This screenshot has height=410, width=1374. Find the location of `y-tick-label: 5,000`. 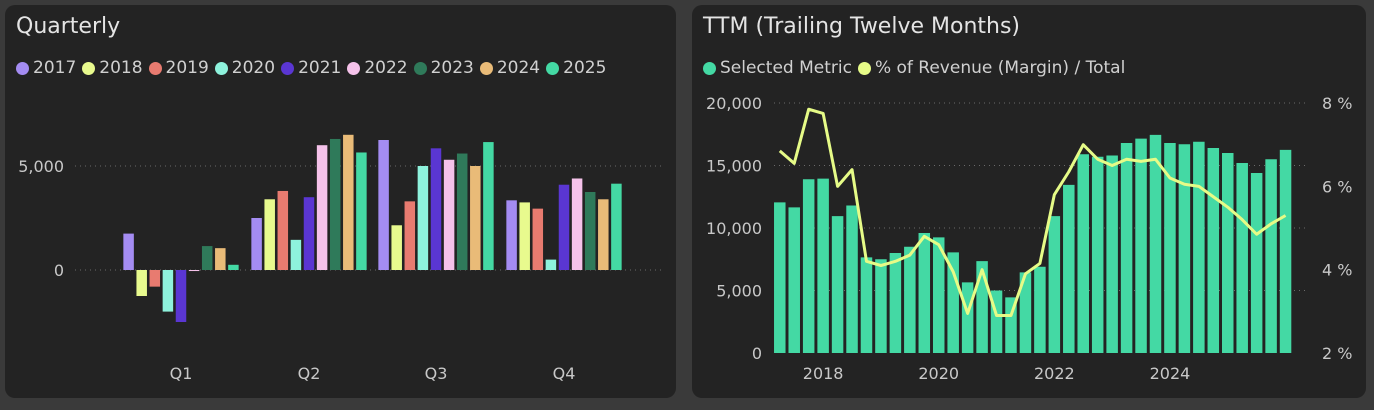

y-tick-label: 5,000 is located at coordinates (41, 166).